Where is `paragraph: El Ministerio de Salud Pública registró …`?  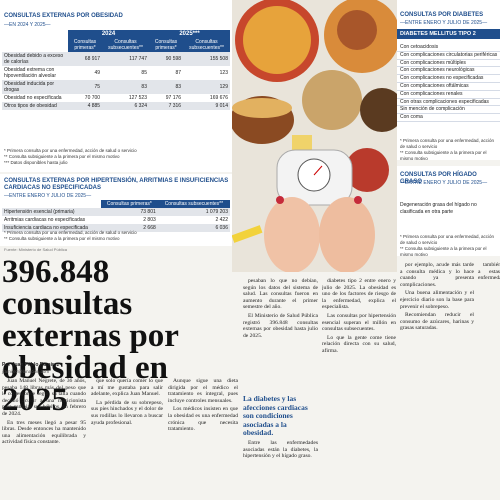 paragraph: El Ministerio de Salud Pública registró … is located at coordinates (280, 325).